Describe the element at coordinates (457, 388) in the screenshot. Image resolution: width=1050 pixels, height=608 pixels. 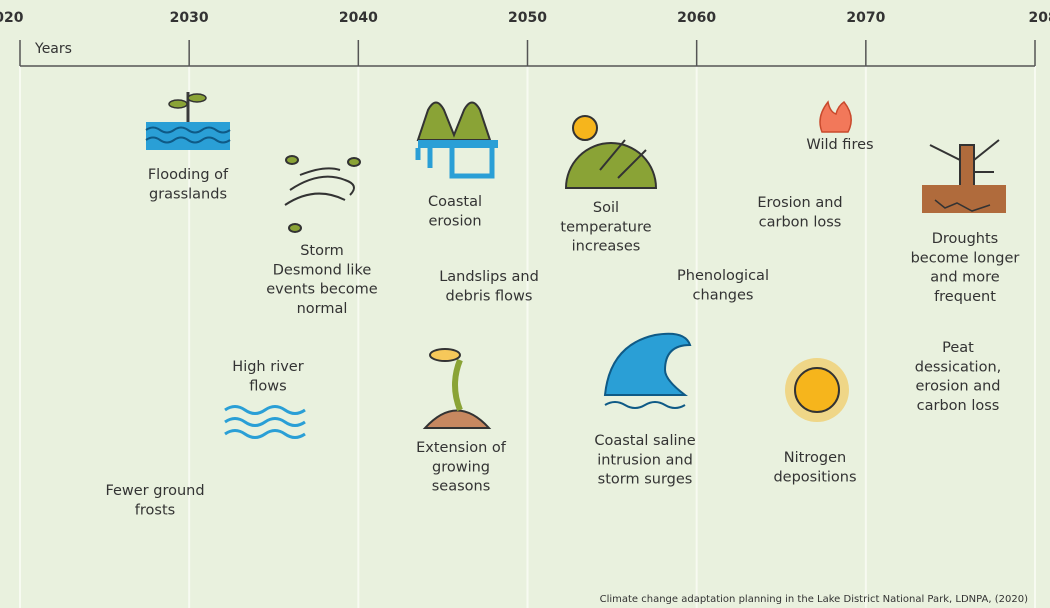
I see `icon-sprout` at that location.